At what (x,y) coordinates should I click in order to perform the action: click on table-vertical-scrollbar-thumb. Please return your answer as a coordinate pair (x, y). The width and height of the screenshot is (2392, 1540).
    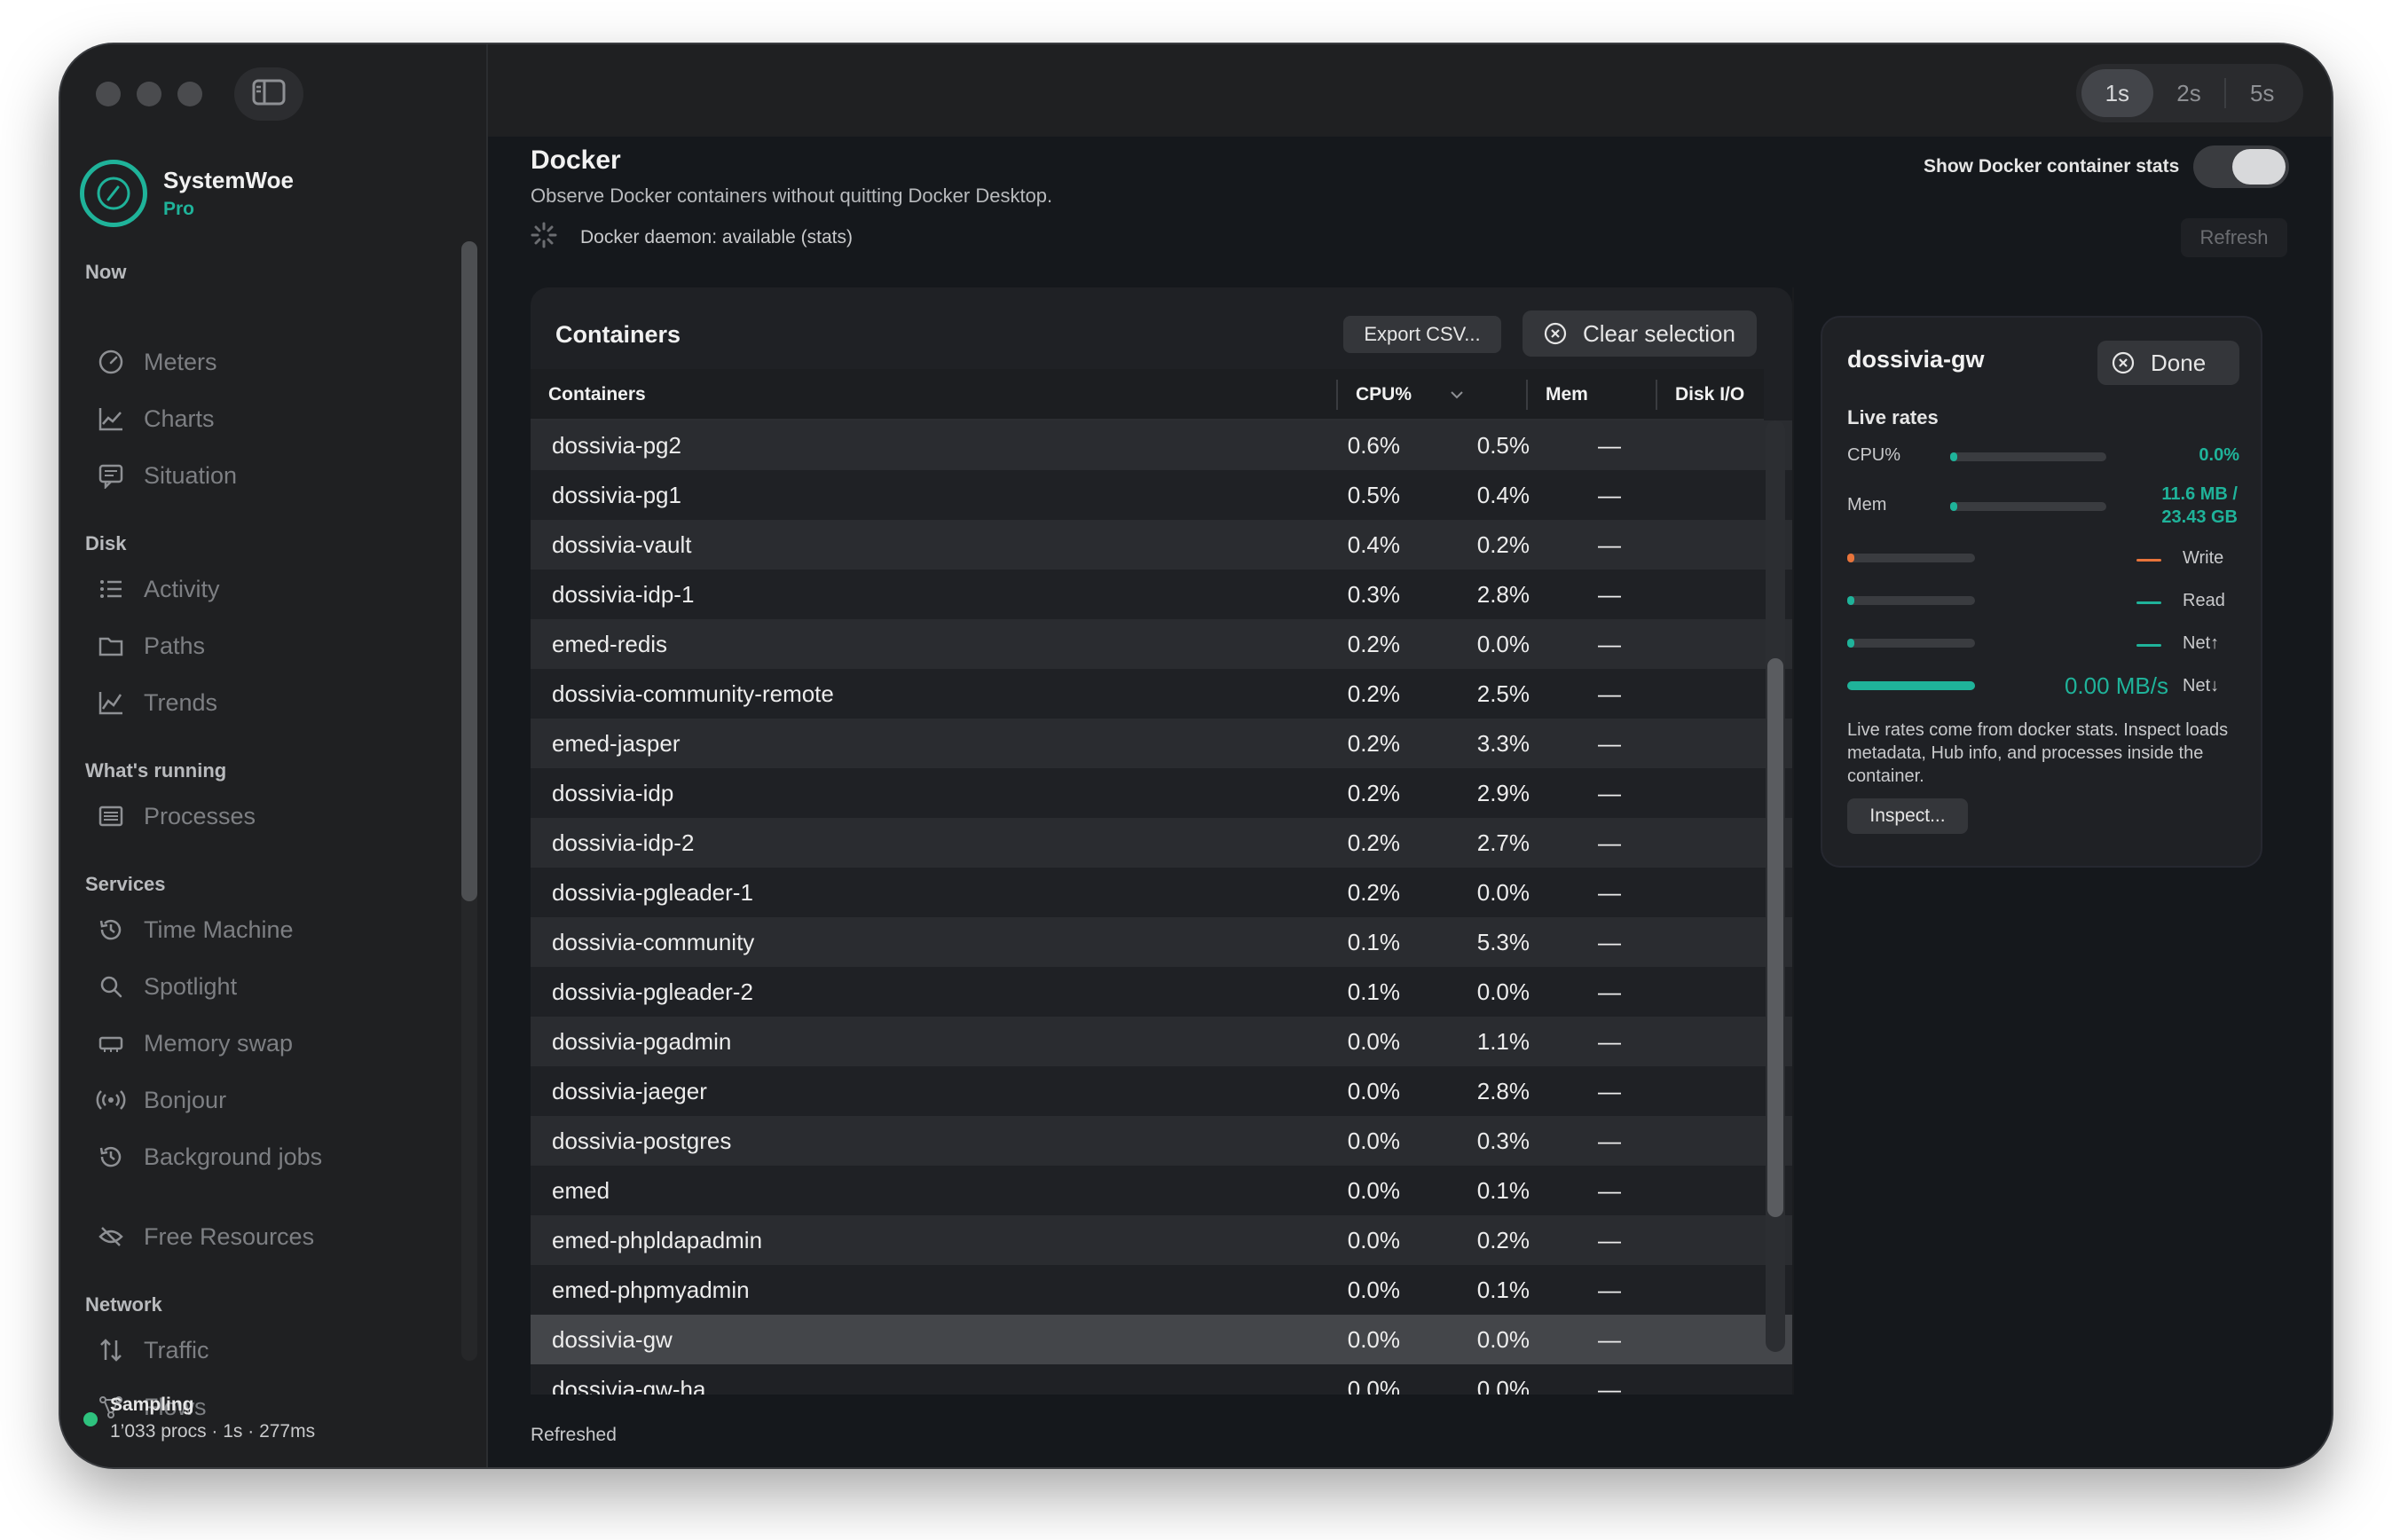
    Looking at the image, I should click on (1775, 937).